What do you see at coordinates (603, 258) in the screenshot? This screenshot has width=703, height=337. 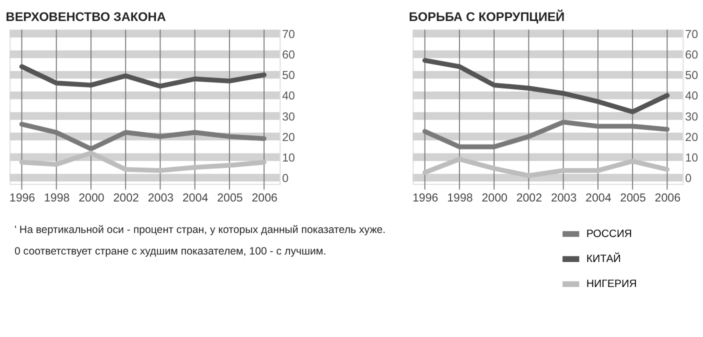 I see `legend-label: КИТАЙ` at bounding box center [603, 258].